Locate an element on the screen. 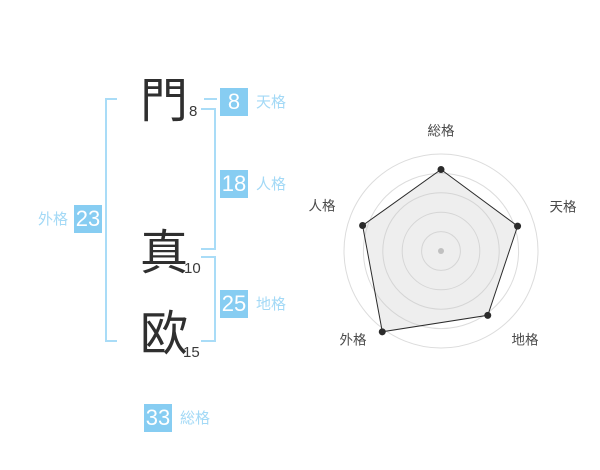 This screenshot has height=470, width=600. chikaku-label: 地格 is located at coordinates (271, 304).